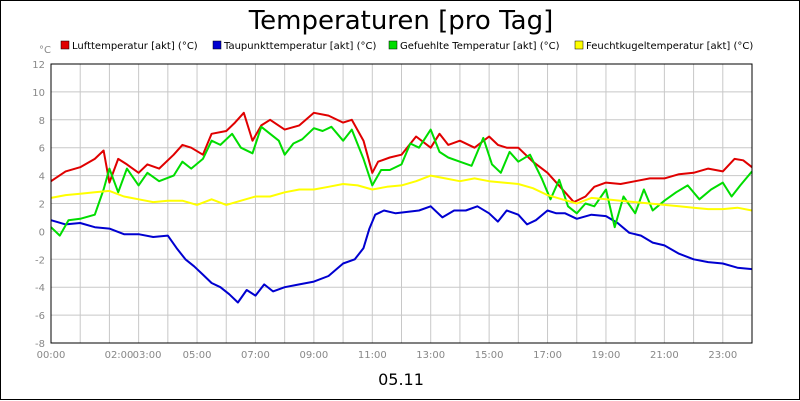 Image resolution: width=800 pixels, height=401 pixels. What do you see at coordinates (45, 50) in the screenshot?
I see `y-axis-unit: °C` at bounding box center [45, 50].